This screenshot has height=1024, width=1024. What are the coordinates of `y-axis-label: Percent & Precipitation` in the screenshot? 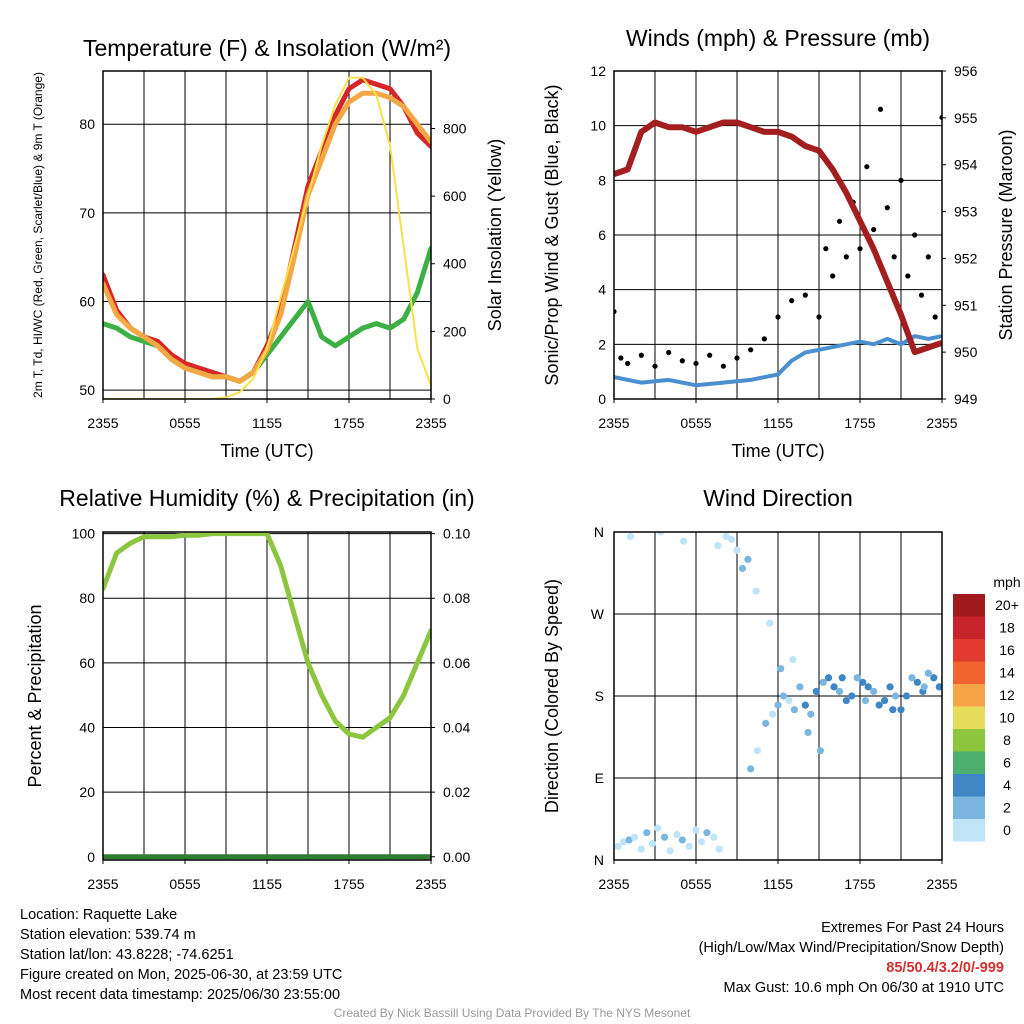 It's located at (35, 695).